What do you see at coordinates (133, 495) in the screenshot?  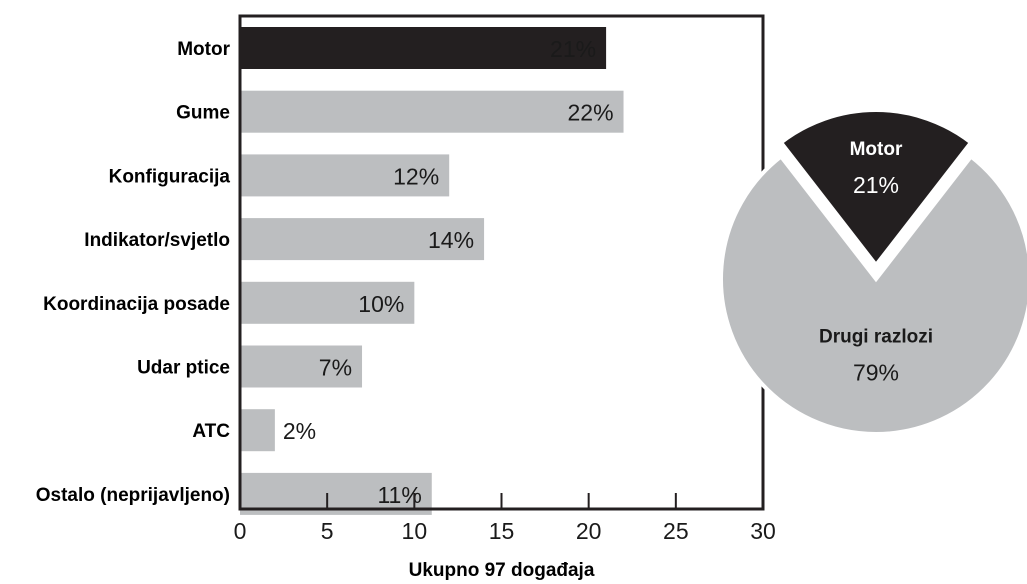 I see `category-label-ostalo-neprijavljeno: Ostalo (neprijavljeno)` at bounding box center [133, 495].